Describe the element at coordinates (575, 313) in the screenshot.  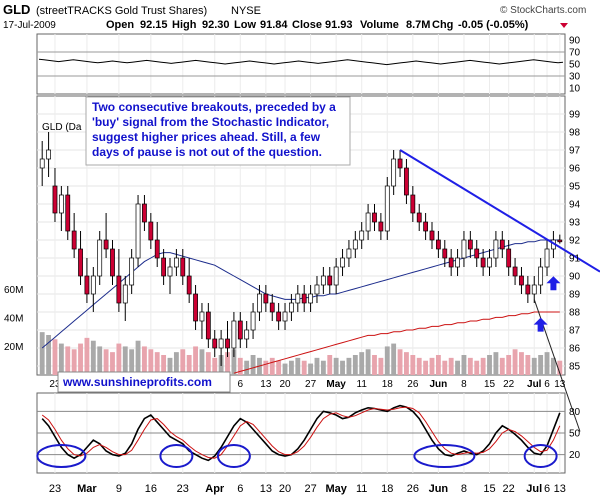
I see `price-tick-label: 88` at that location.